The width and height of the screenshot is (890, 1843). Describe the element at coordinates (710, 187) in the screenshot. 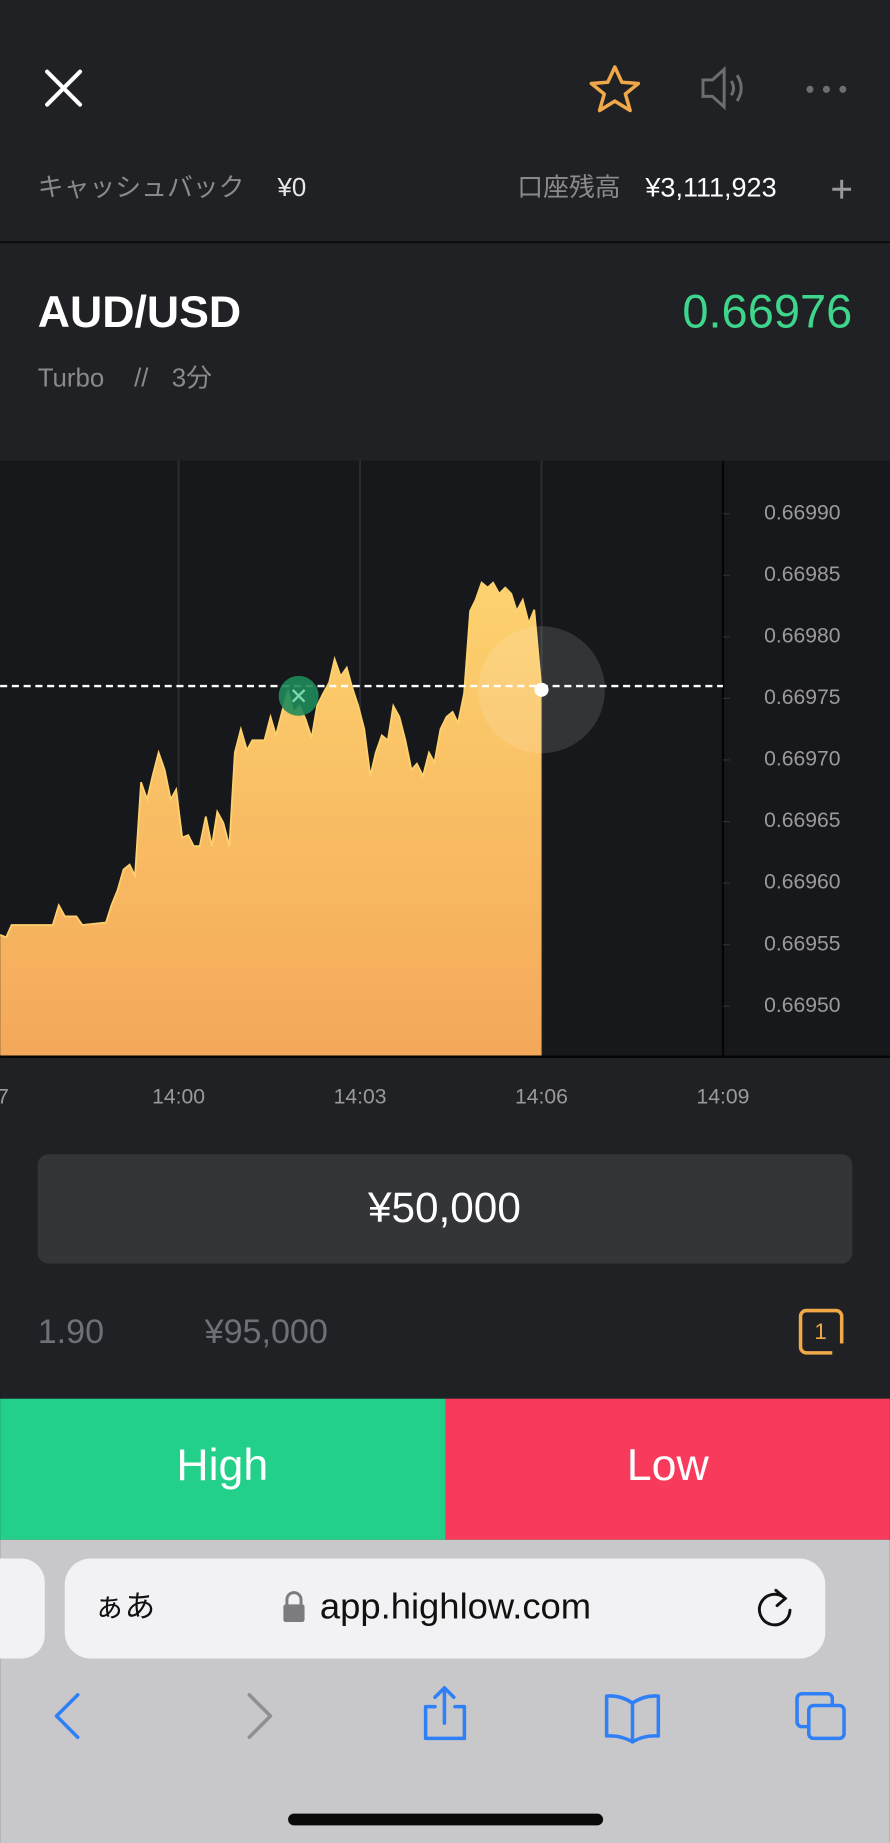

I see `balance-value: ¥3,111,923` at that location.